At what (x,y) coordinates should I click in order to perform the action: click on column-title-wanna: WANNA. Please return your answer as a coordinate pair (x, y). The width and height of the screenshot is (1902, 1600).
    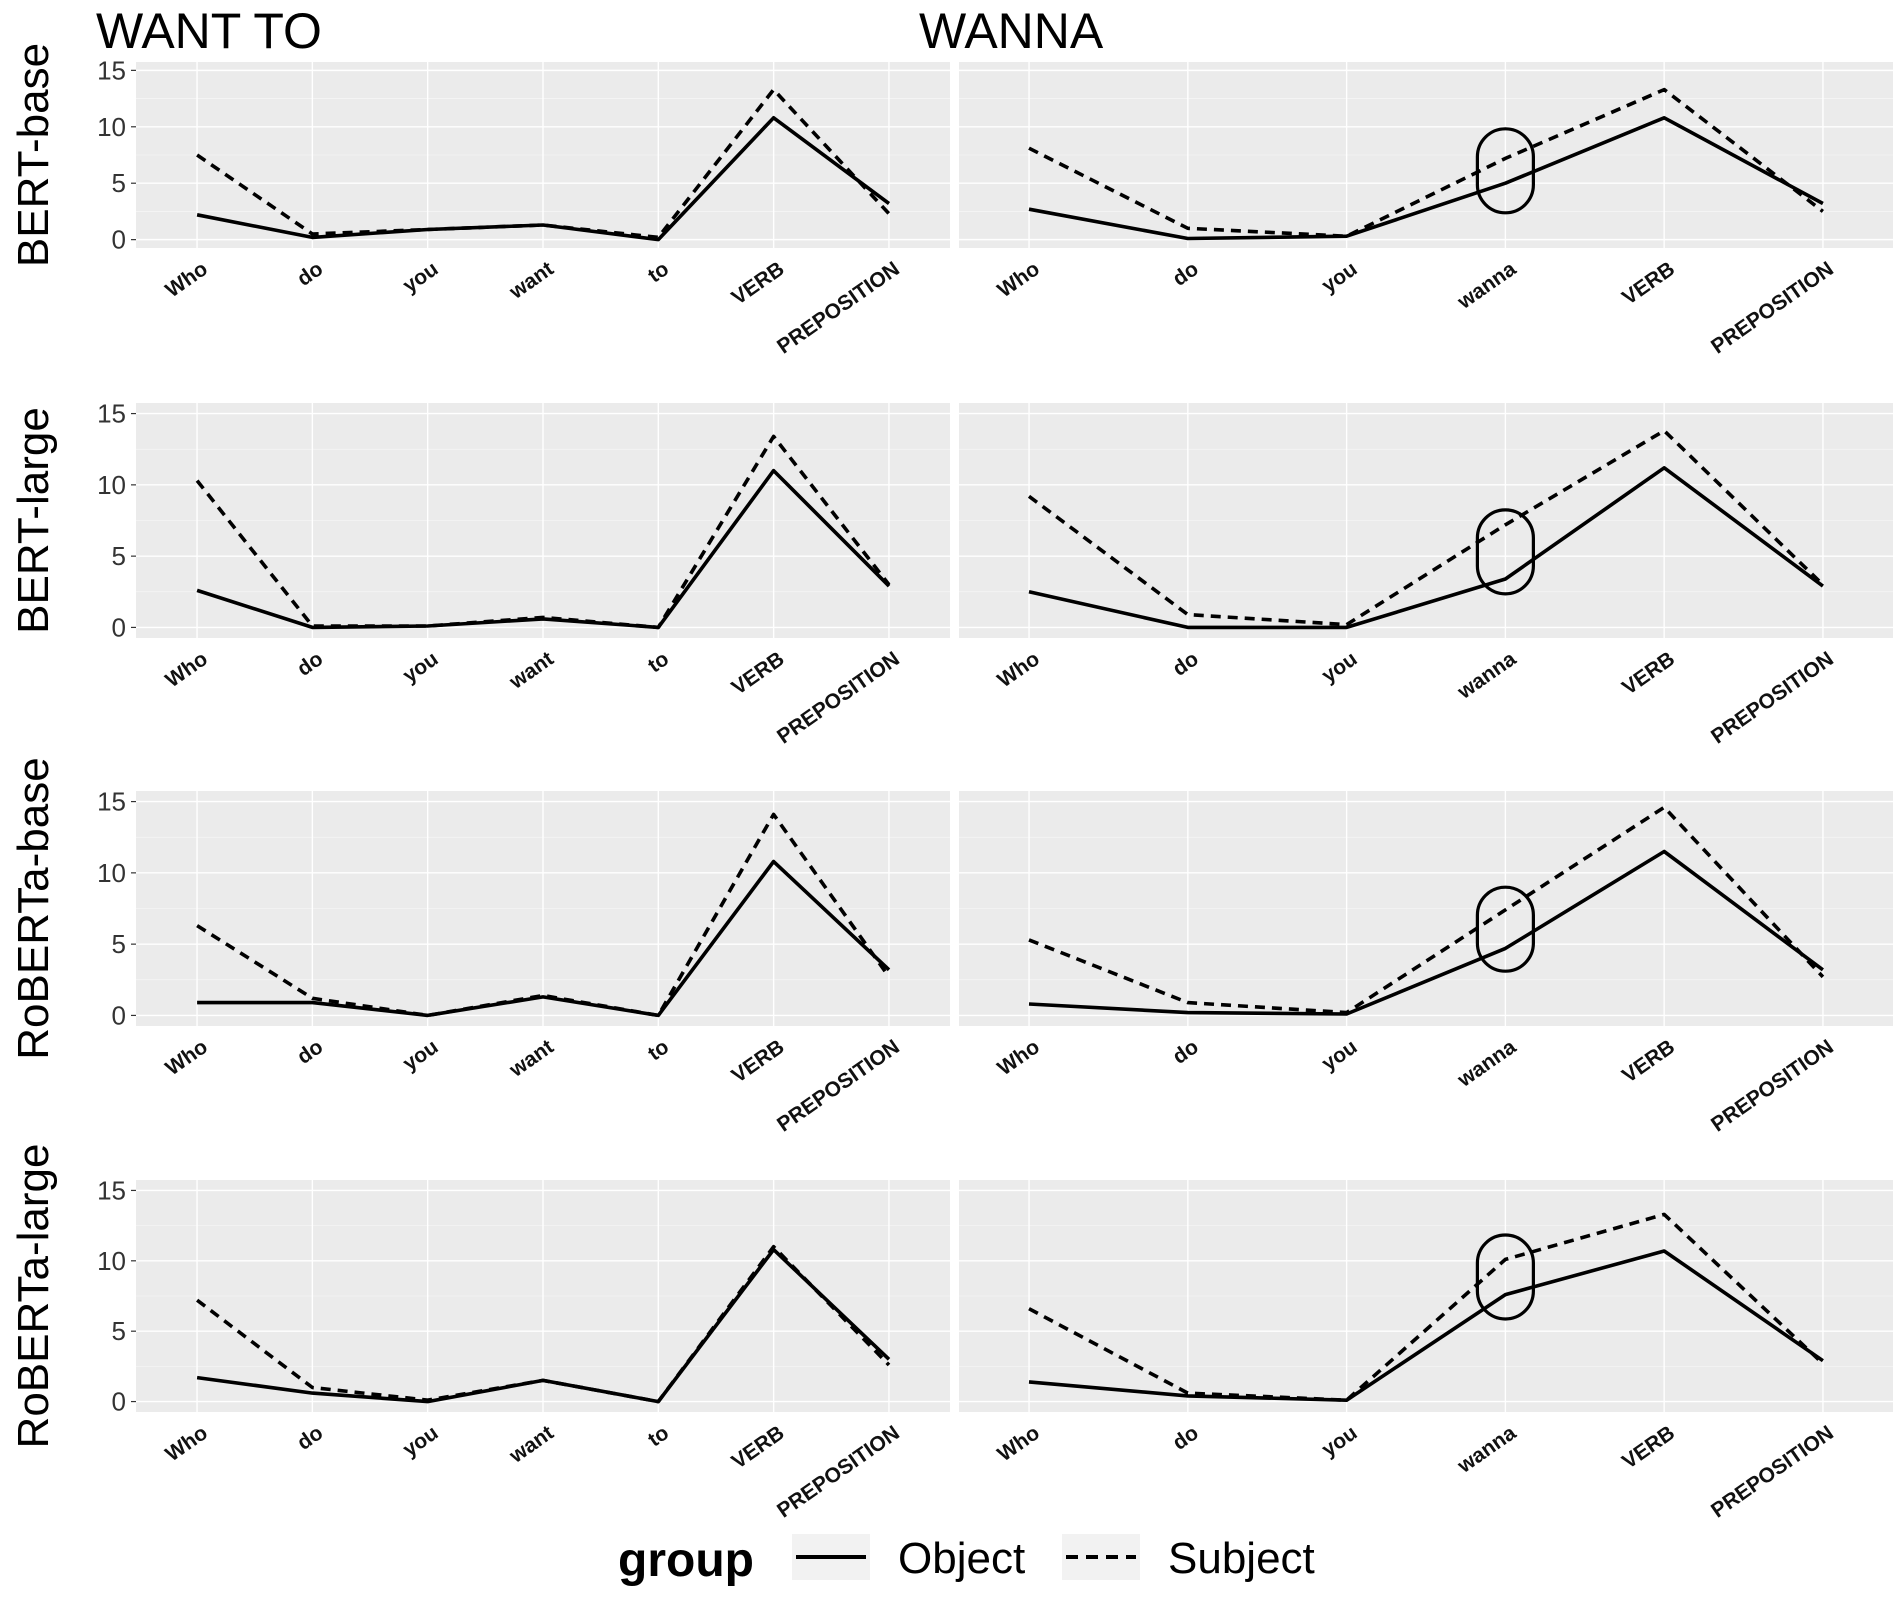
    Looking at the image, I should click on (1011, 31).